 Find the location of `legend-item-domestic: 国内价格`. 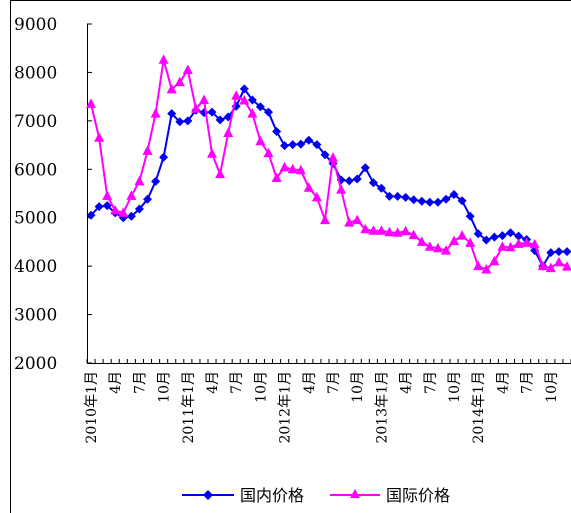

legend-item-domestic: 国内价格 is located at coordinates (243, 495).